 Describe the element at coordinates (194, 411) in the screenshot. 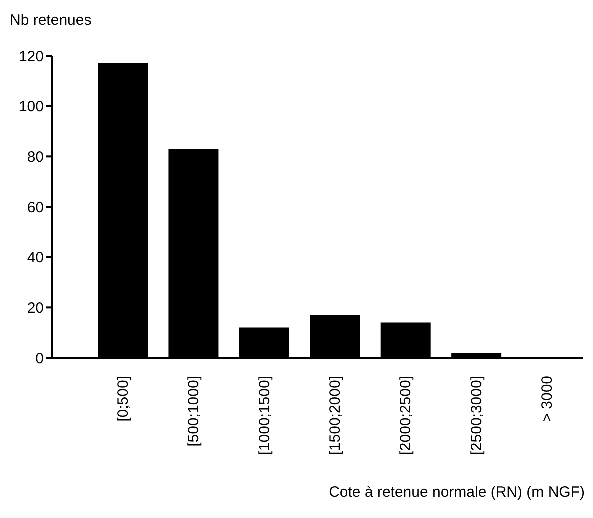

I see `x-tick-label: [500;1000]` at that location.